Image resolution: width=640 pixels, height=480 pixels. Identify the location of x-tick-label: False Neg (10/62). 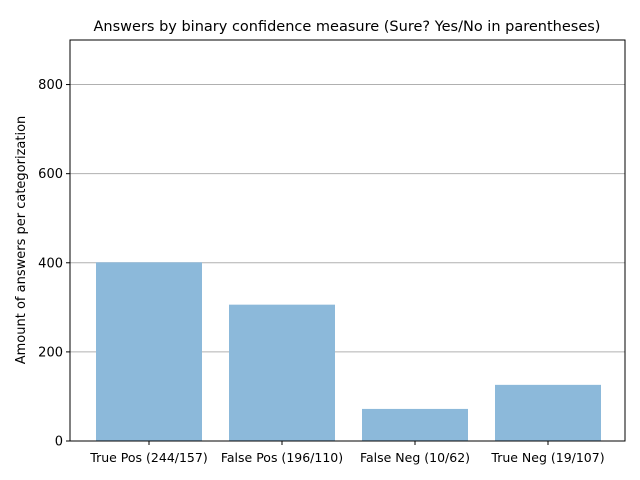
(415, 457).